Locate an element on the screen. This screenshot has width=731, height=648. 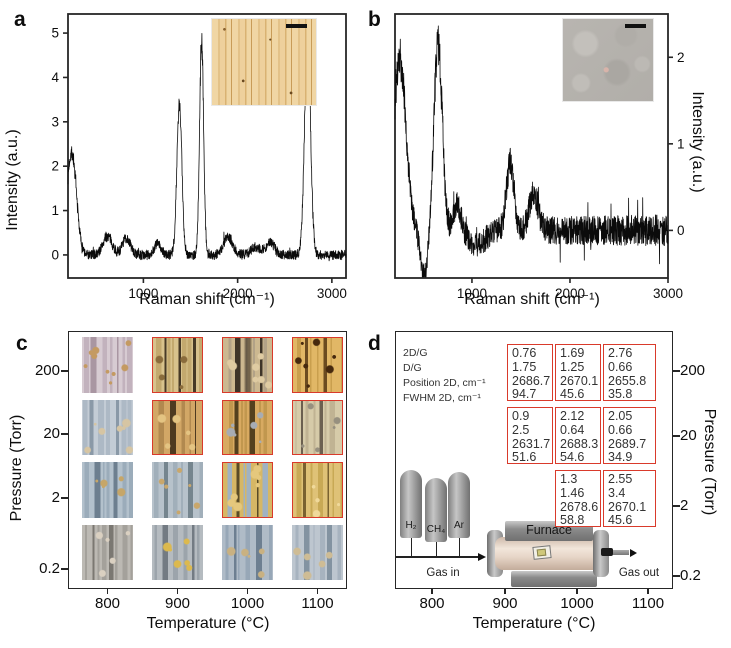
metrics-box-20torr-900C: 0.9 2.5 2631.7 51.6 is located at coordinates (530, 435).